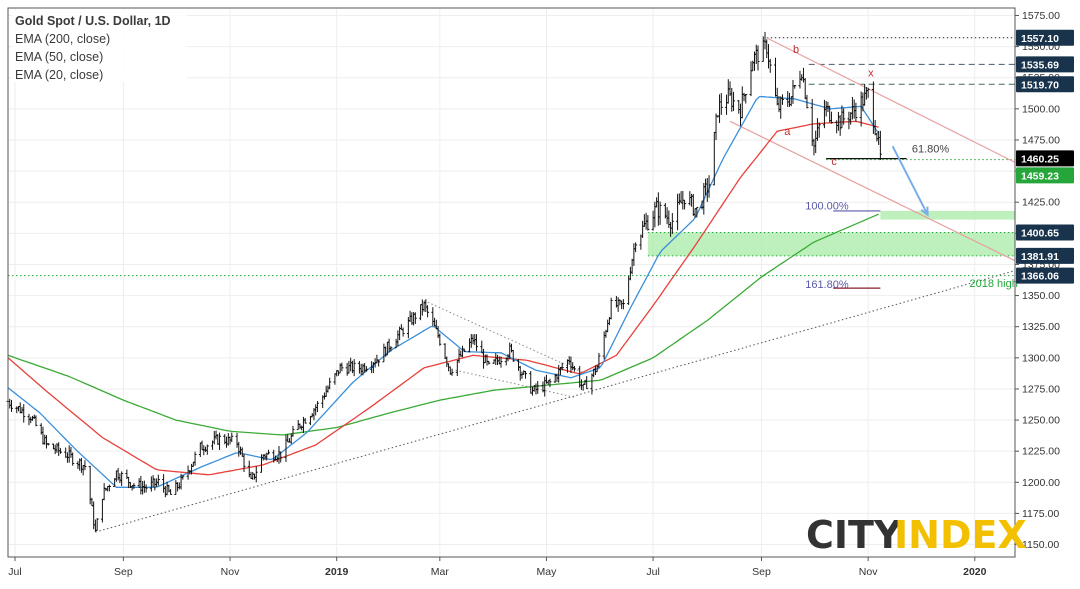 Image resolution: width=1080 pixels, height=589 pixels. I want to click on price-tag: 1400.65, so click(1045, 232).